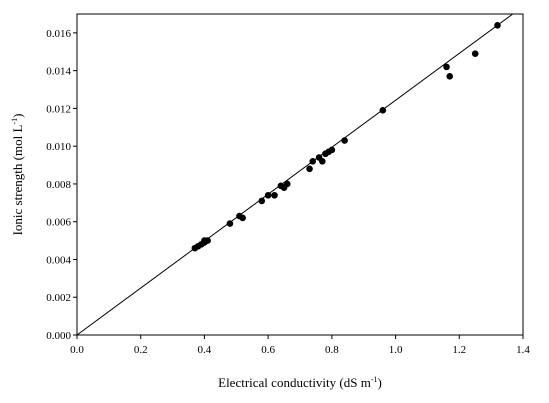 The height and width of the screenshot is (403, 549). What do you see at coordinates (17, 175) in the screenshot?
I see `y-axis-title: Ionic strength (mol L-1)` at bounding box center [17, 175].